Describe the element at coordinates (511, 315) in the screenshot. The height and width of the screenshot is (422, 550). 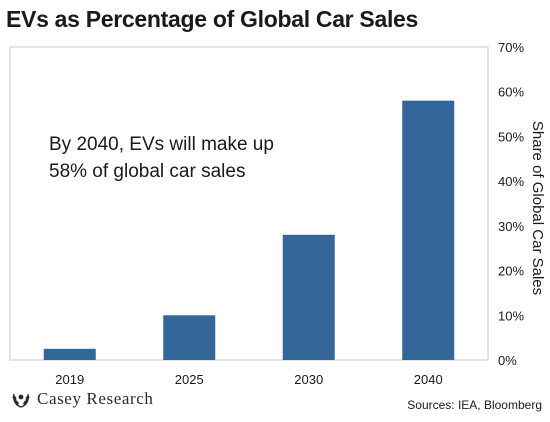
I see `y-tick-label: 10%` at that location.